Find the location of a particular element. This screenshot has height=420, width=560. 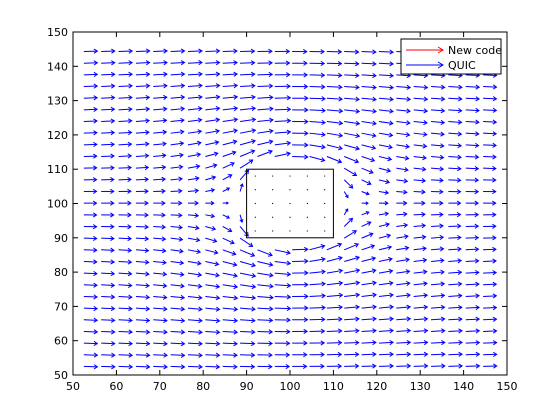

y-tick-label: 100 is located at coordinates (57, 204).